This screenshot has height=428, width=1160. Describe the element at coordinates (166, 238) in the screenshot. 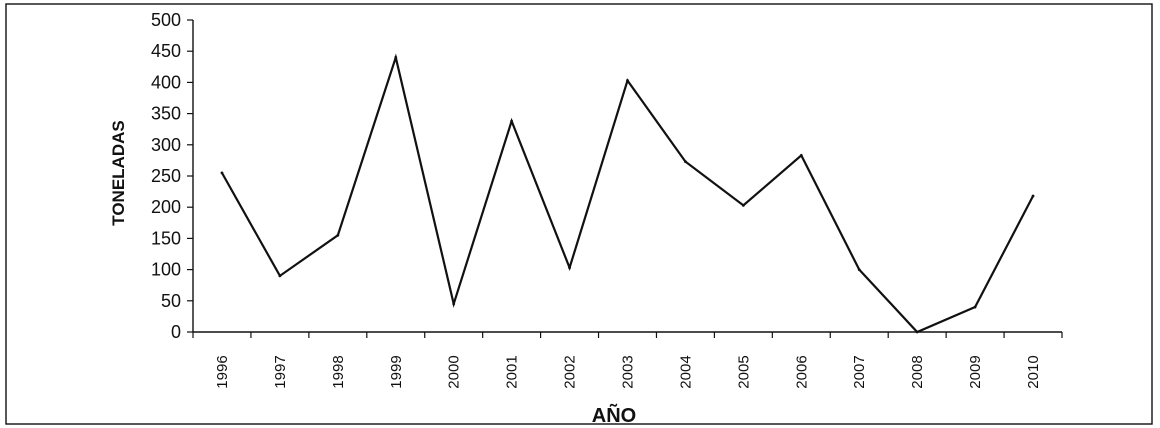

I see `y-tick-label: 150` at that location.